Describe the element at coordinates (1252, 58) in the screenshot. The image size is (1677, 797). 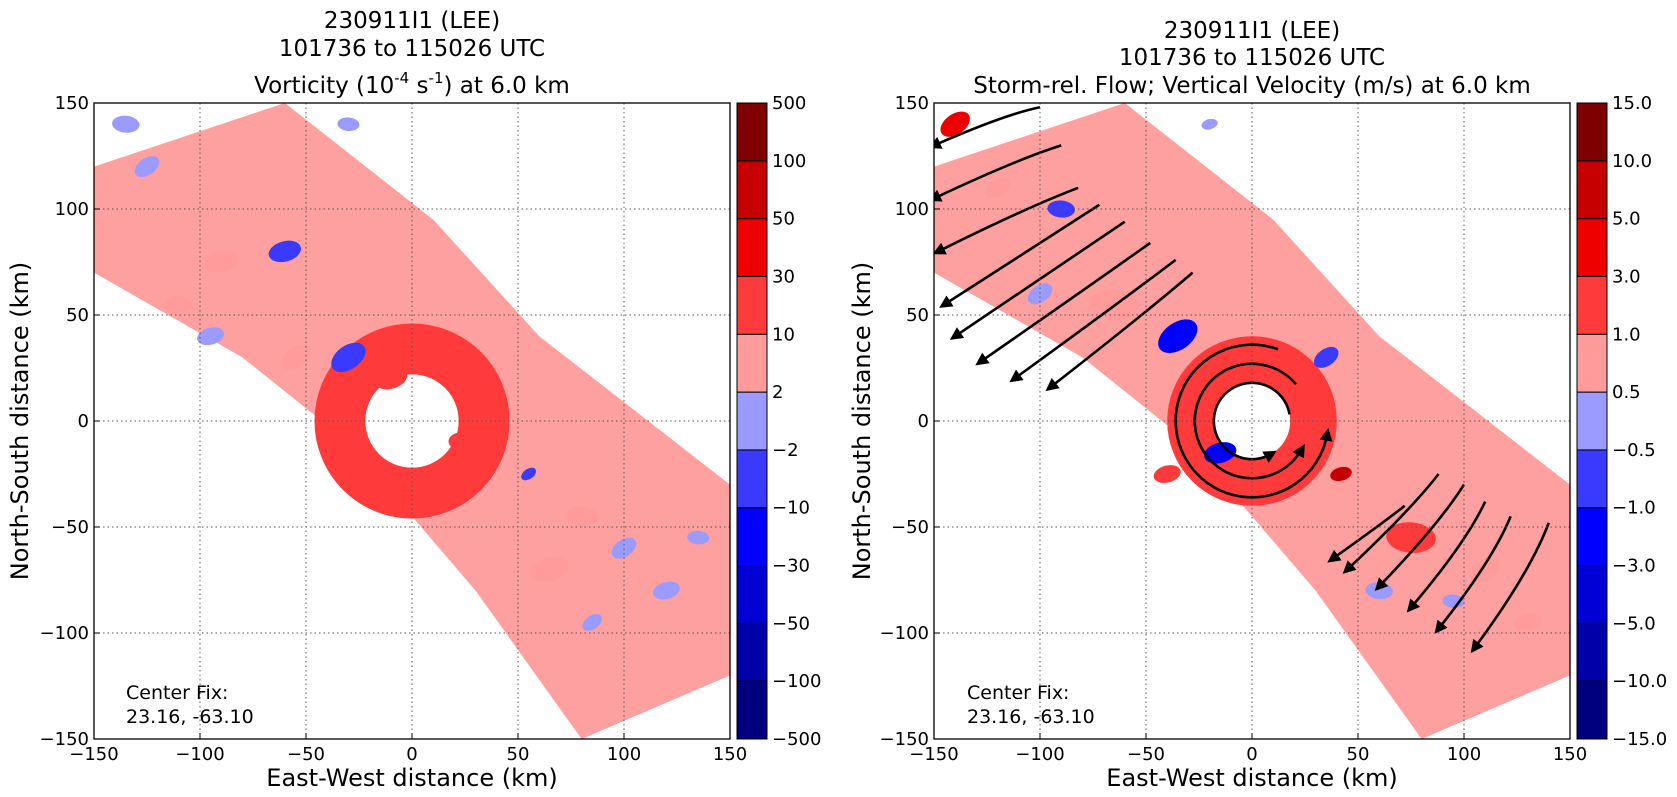
I see `title-line-2: 101736 to 115026 UTC` at that location.